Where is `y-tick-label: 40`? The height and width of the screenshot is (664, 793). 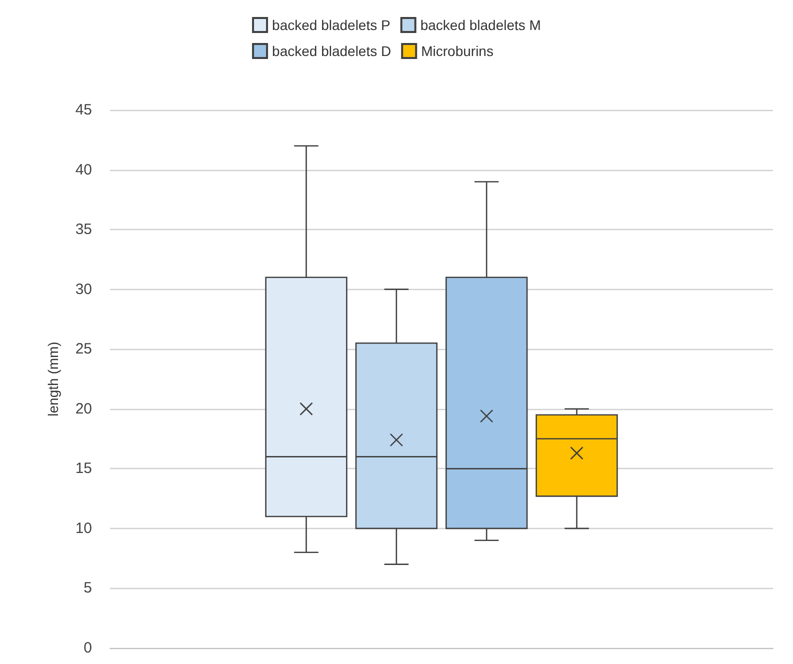 y-tick-label: 40 is located at coordinates (83, 169).